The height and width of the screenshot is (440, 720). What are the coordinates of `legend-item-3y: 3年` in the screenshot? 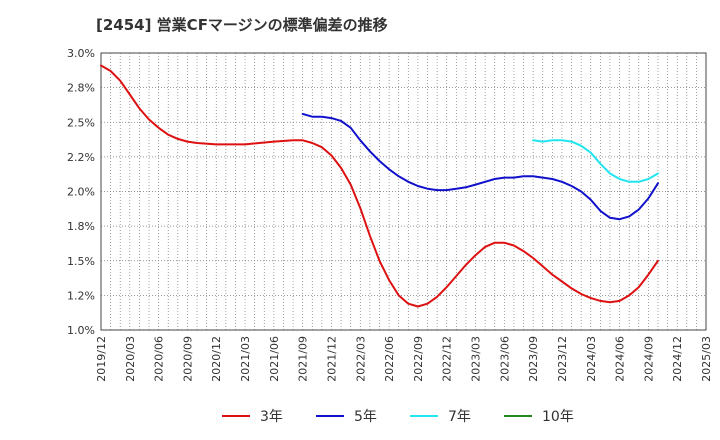 It's located at (252, 416).